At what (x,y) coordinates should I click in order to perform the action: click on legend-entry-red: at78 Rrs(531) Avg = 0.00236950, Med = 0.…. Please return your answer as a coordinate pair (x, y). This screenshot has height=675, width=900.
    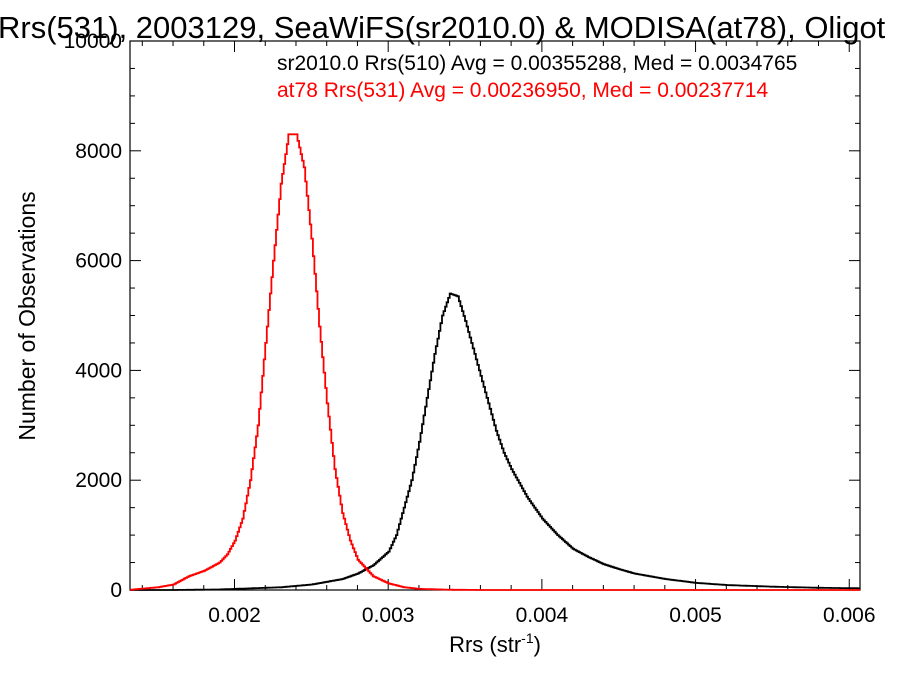
    Looking at the image, I should click on (522, 90).